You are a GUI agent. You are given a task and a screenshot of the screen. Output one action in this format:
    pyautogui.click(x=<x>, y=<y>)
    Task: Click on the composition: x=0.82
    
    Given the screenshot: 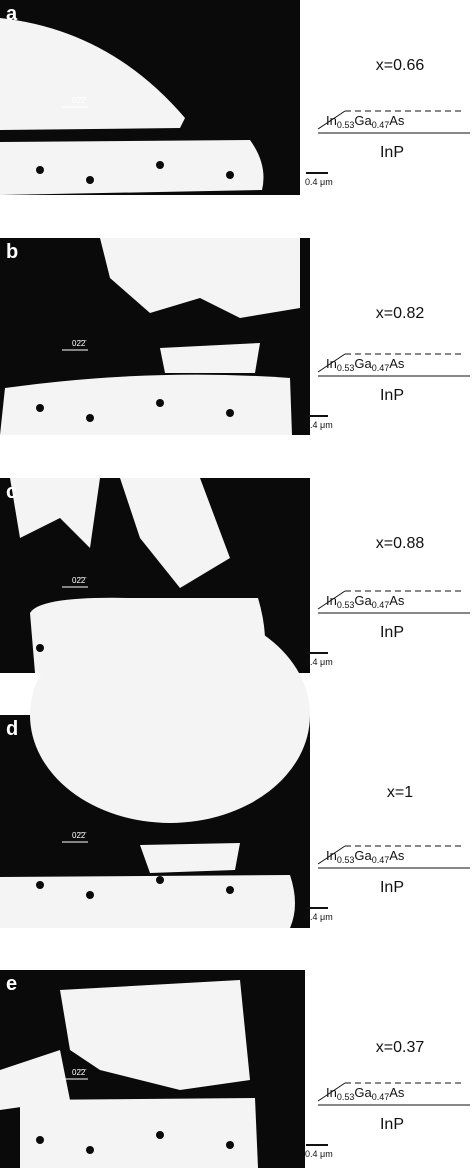 What is the action you would take?
    pyautogui.click(x=400, y=313)
    